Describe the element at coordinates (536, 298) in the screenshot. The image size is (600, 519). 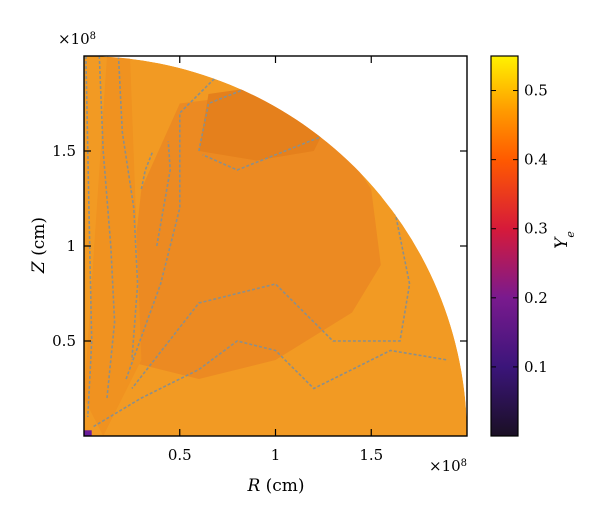
I see `colorbar-tick-label: 0.2` at that location.